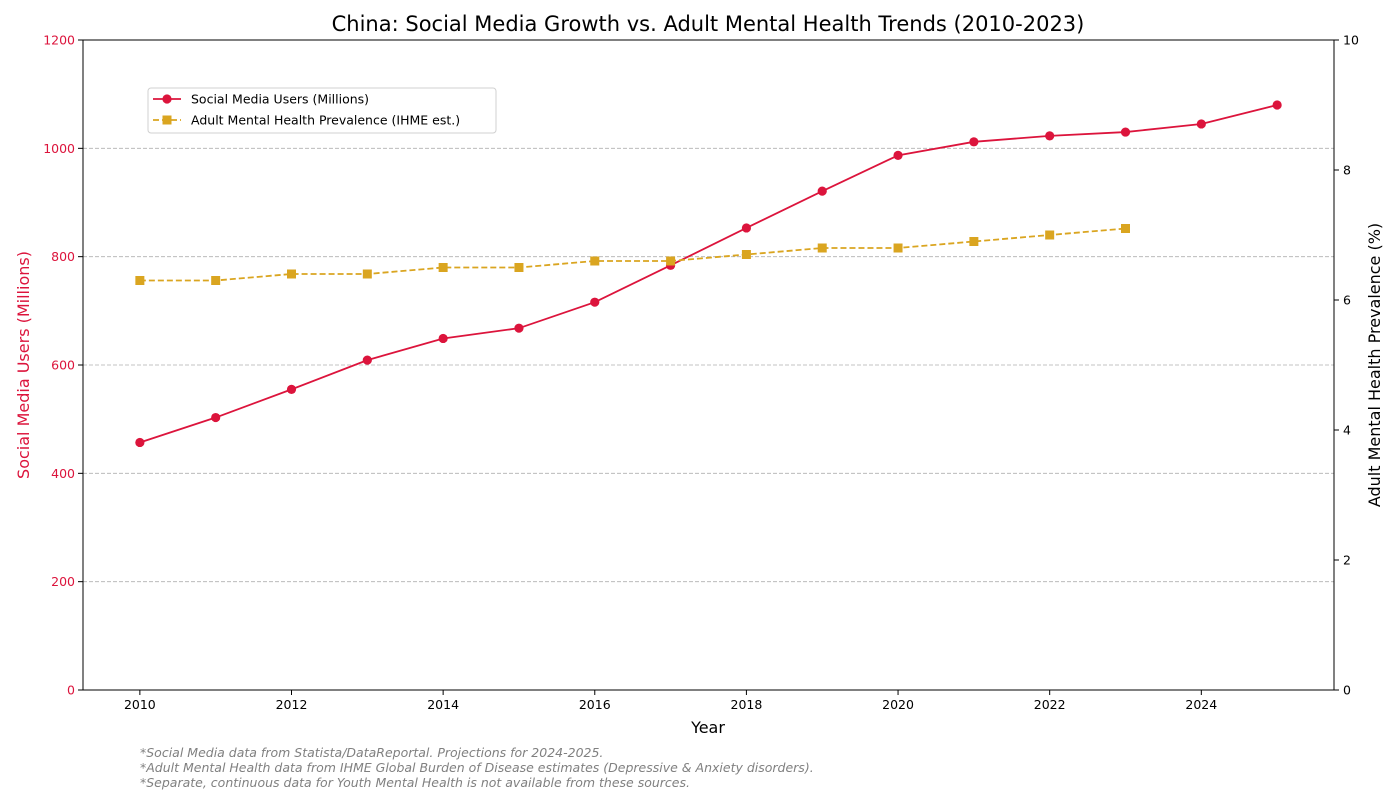 Image resolution: width=1400 pixels, height=800 pixels. What do you see at coordinates (707, 727) in the screenshot?
I see `x-axis-label: Year` at bounding box center [707, 727].